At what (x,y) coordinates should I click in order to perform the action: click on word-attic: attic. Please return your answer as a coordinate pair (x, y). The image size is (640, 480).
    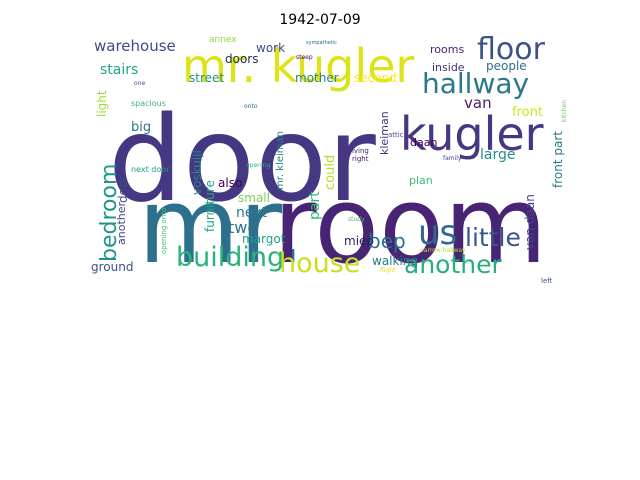
    Looking at the image, I should click on (396, 135).